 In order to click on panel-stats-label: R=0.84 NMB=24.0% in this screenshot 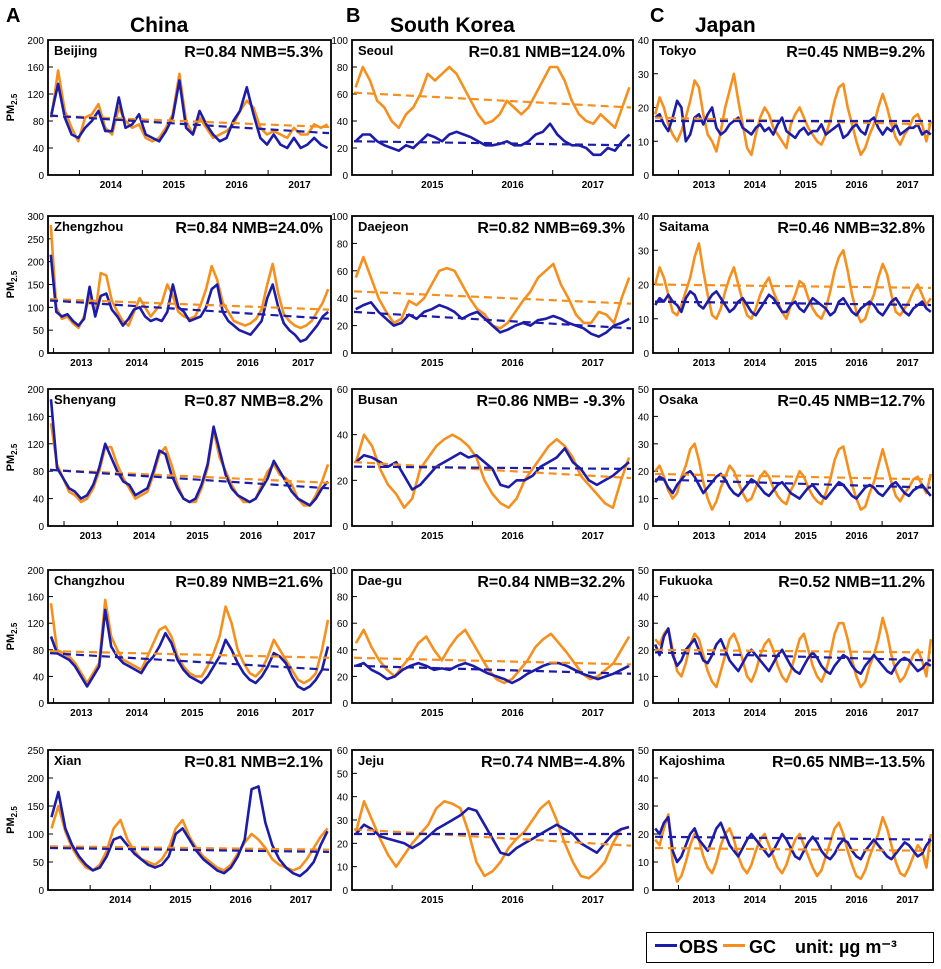, I will do `click(249, 228)`.